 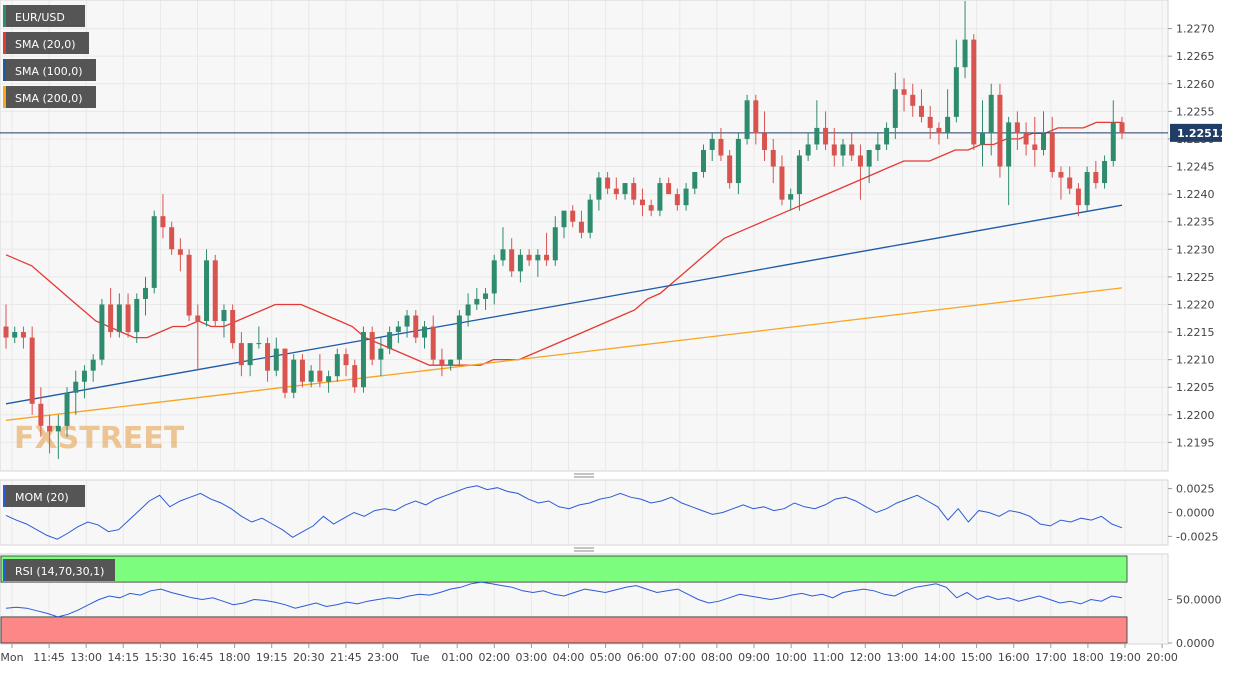 I want to click on legend-symbol-label: EUR/USD, so click(x=40, y=17).